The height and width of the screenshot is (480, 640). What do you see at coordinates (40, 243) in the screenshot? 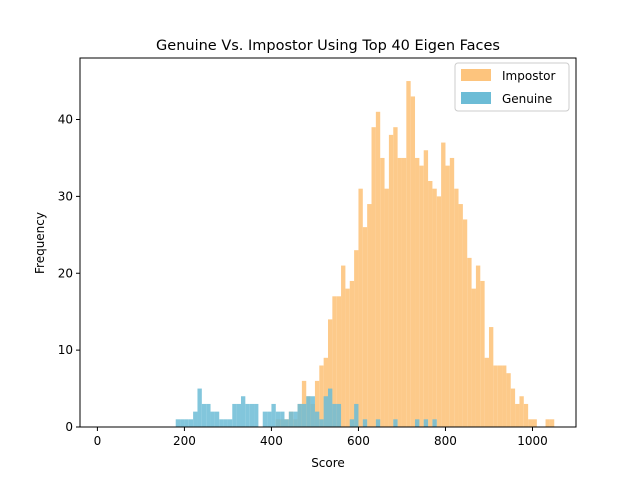
I see `y-axis-label: Frequency` at bounding box center [40, 243].